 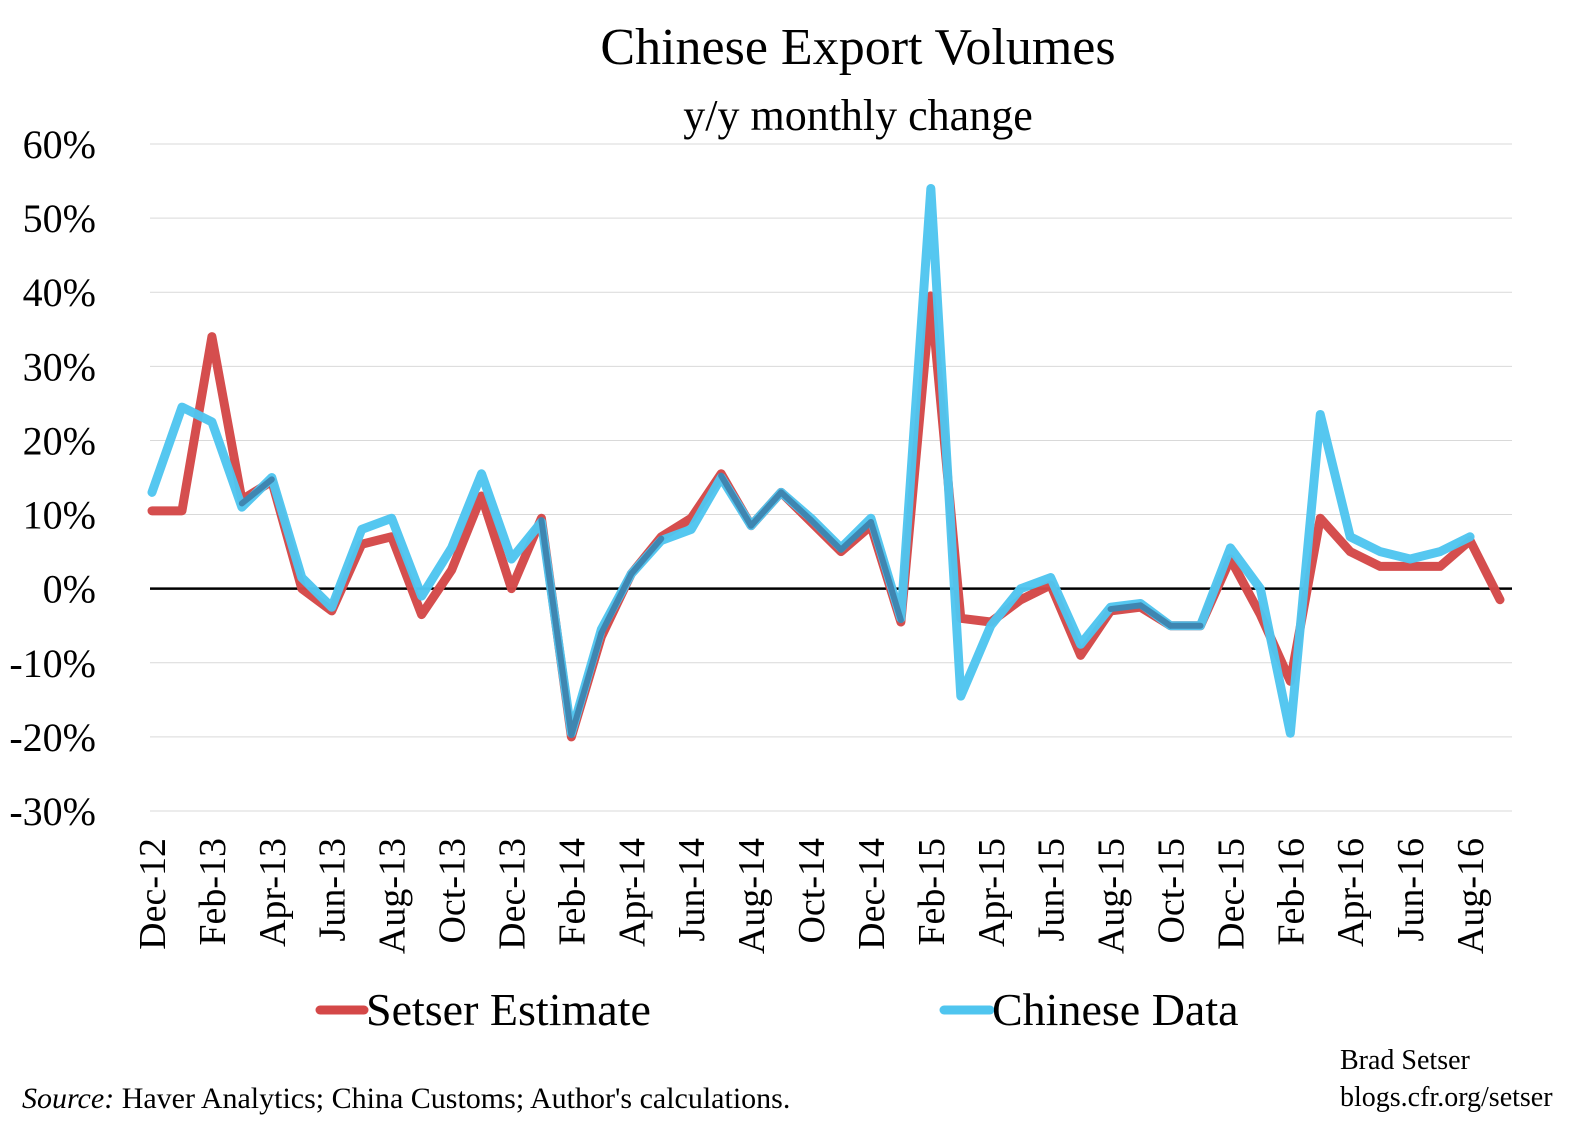 What do you see at coordinates (1411, 889) in the screenshot?
I see `x-tick-label: Jun-16` at bounding box center [1411, 889].